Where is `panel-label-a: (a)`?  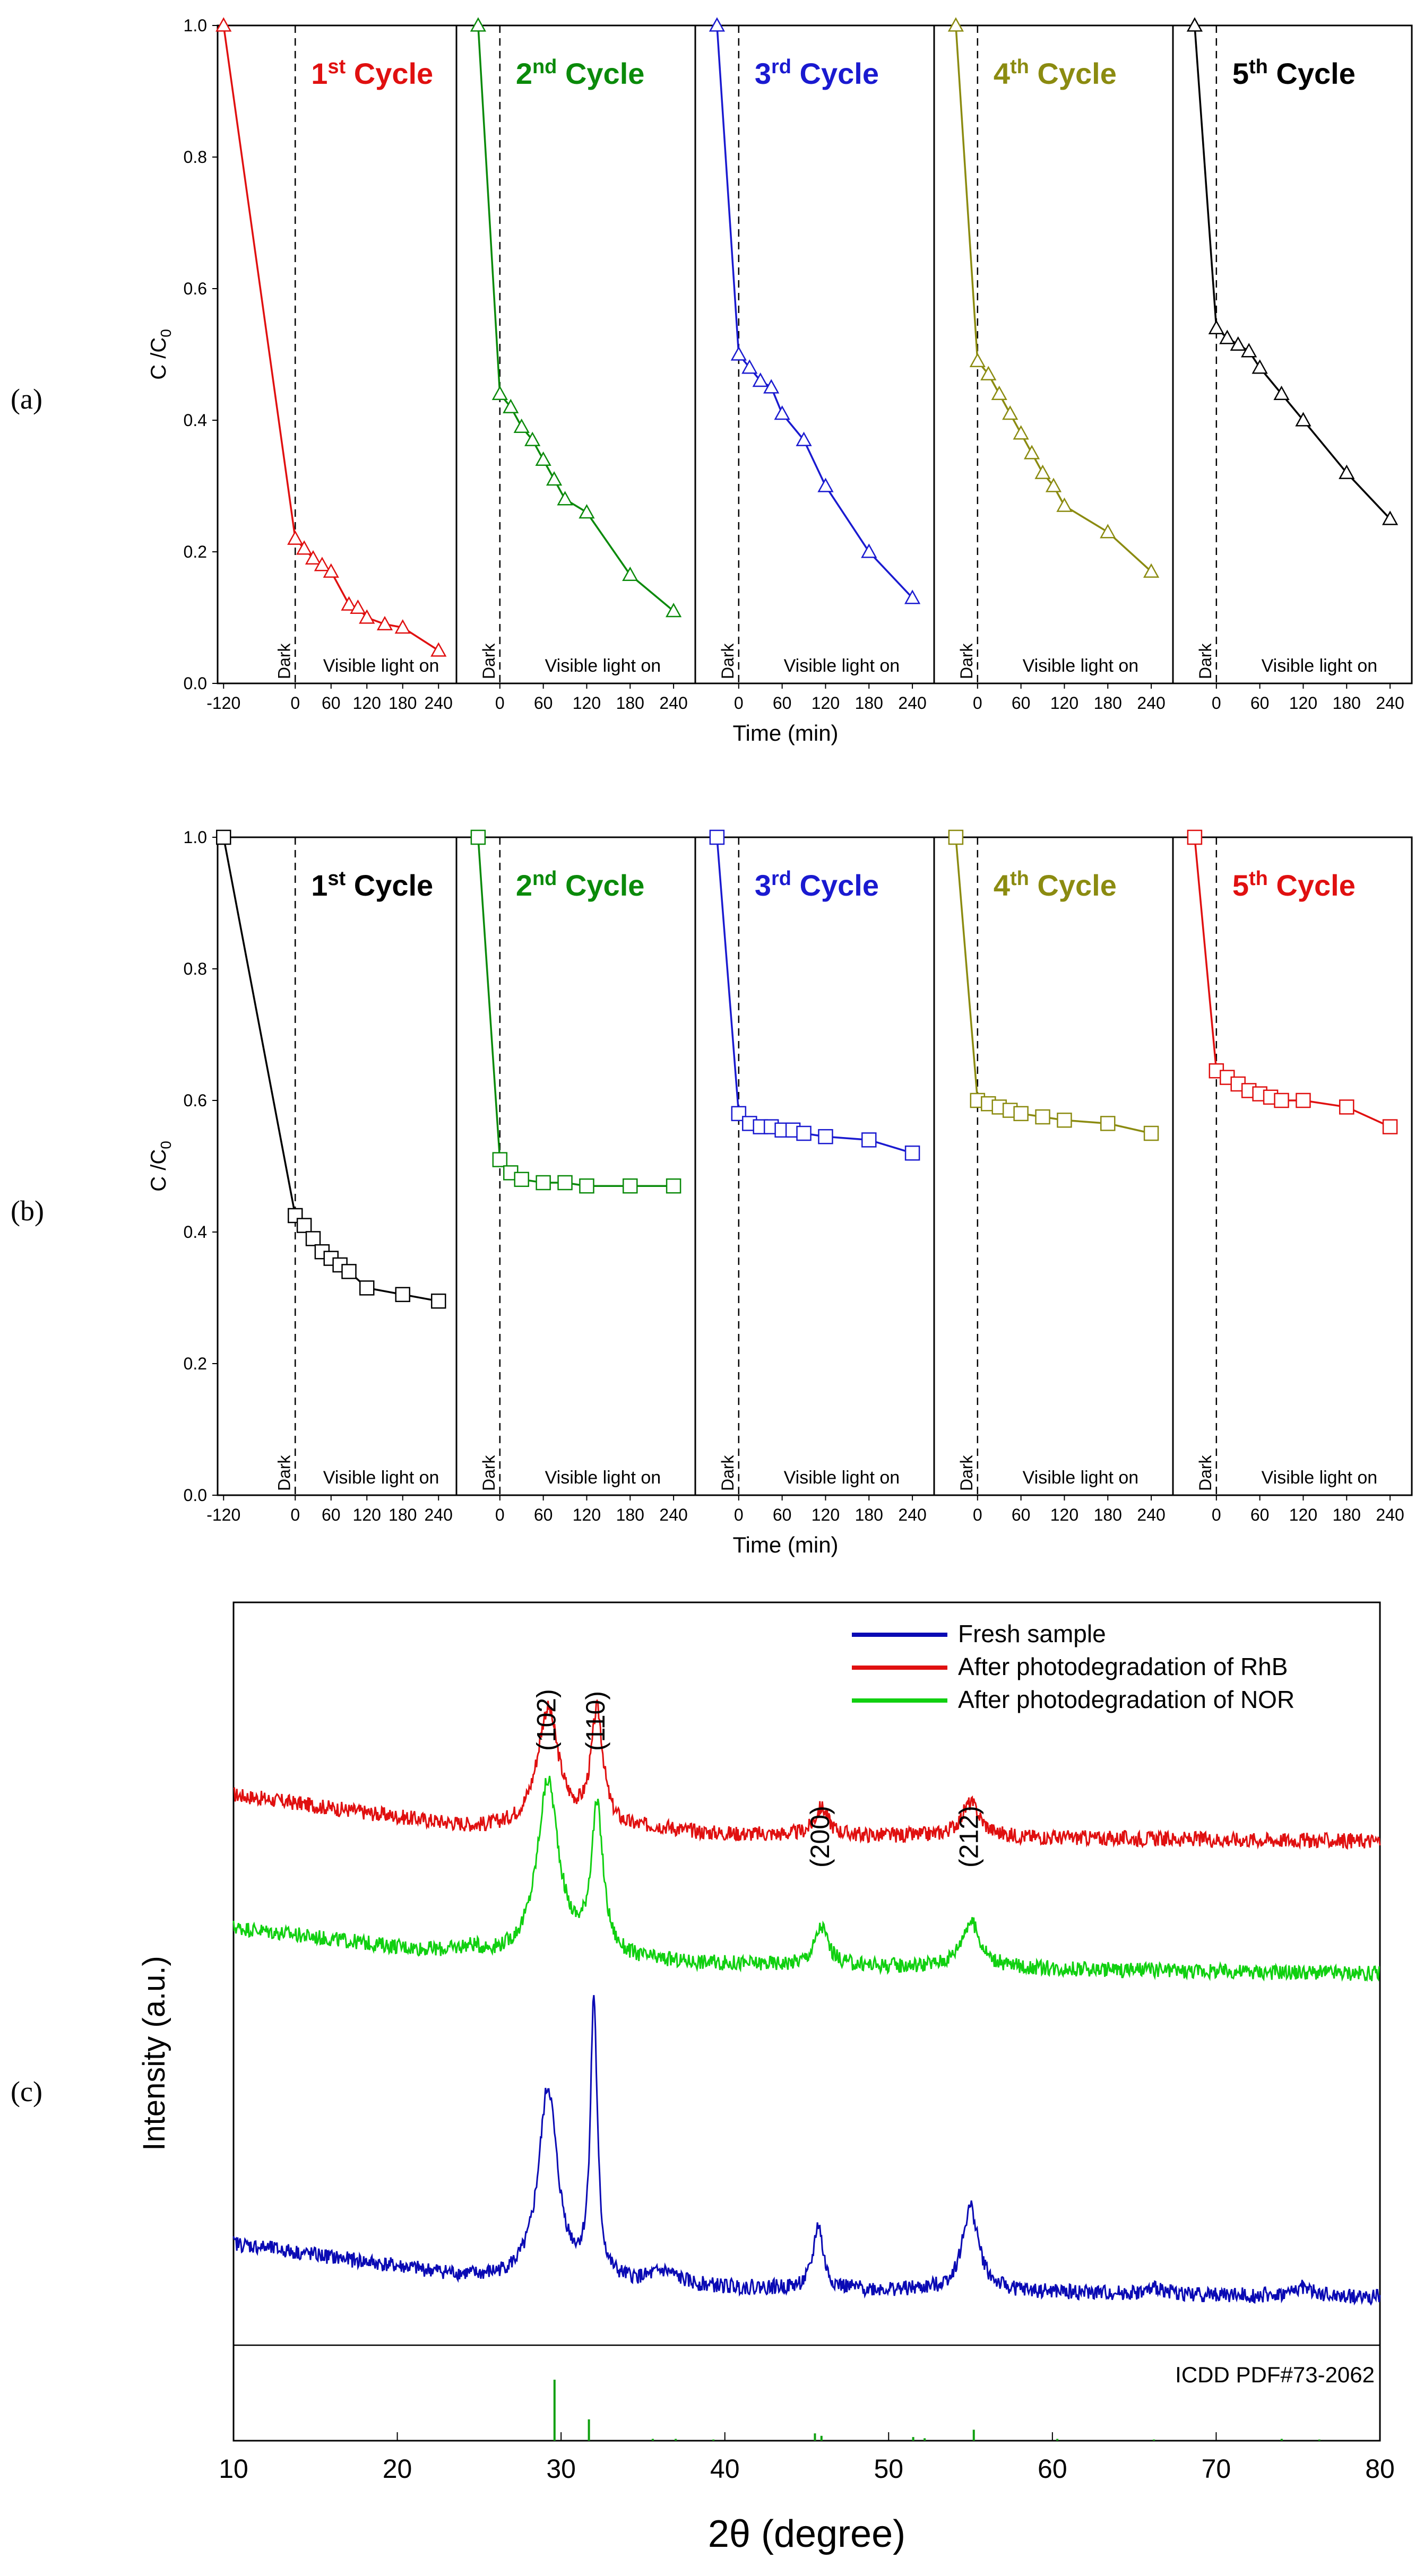 panel-label-a: (a) is located at coordinates (26, 399).